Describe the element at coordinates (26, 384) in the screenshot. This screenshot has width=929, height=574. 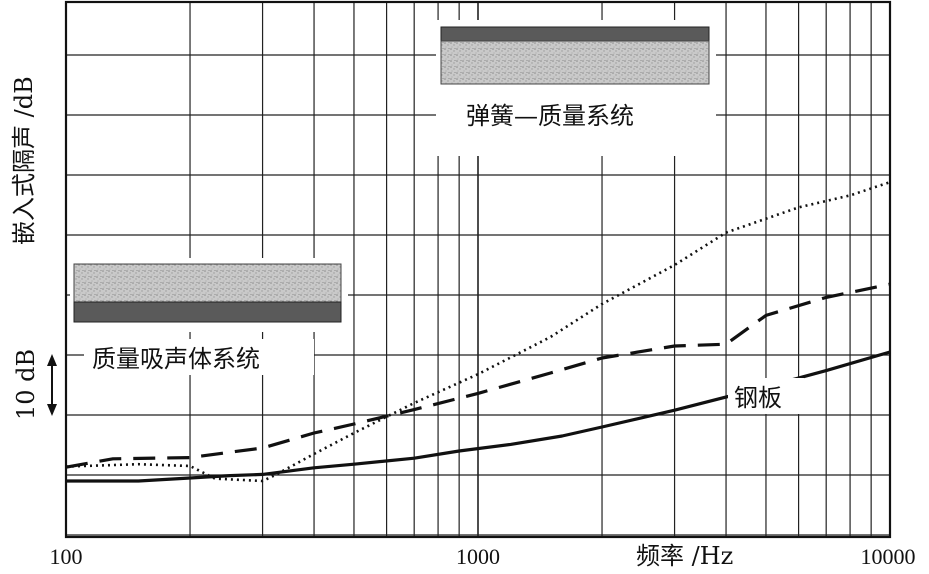
I see `scale-label: 10 dB` at that location.